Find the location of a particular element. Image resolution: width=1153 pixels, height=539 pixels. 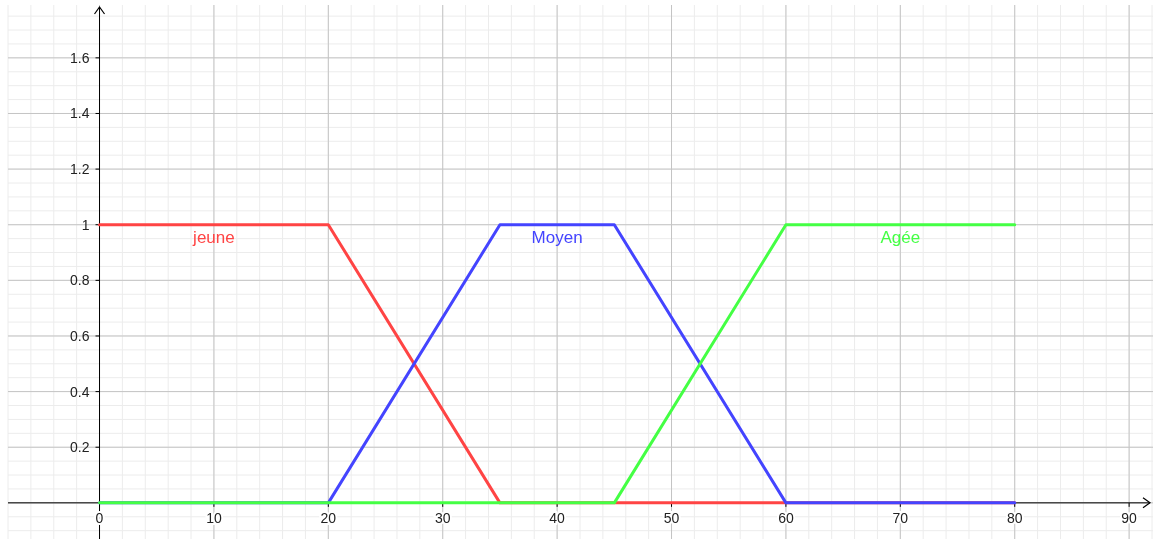

series-label: Moyen is located at coordinates (557, 237).